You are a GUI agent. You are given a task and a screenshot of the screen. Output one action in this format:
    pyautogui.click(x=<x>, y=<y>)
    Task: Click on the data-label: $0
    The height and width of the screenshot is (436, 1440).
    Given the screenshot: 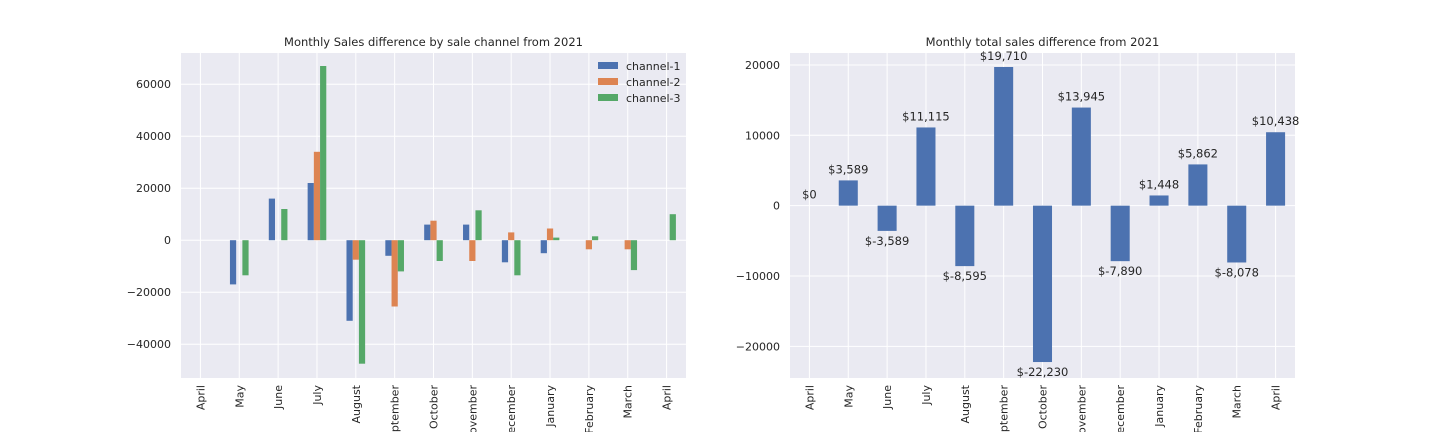 What is the action you would take?
    pyautogui.click(x=809, y=195)
    